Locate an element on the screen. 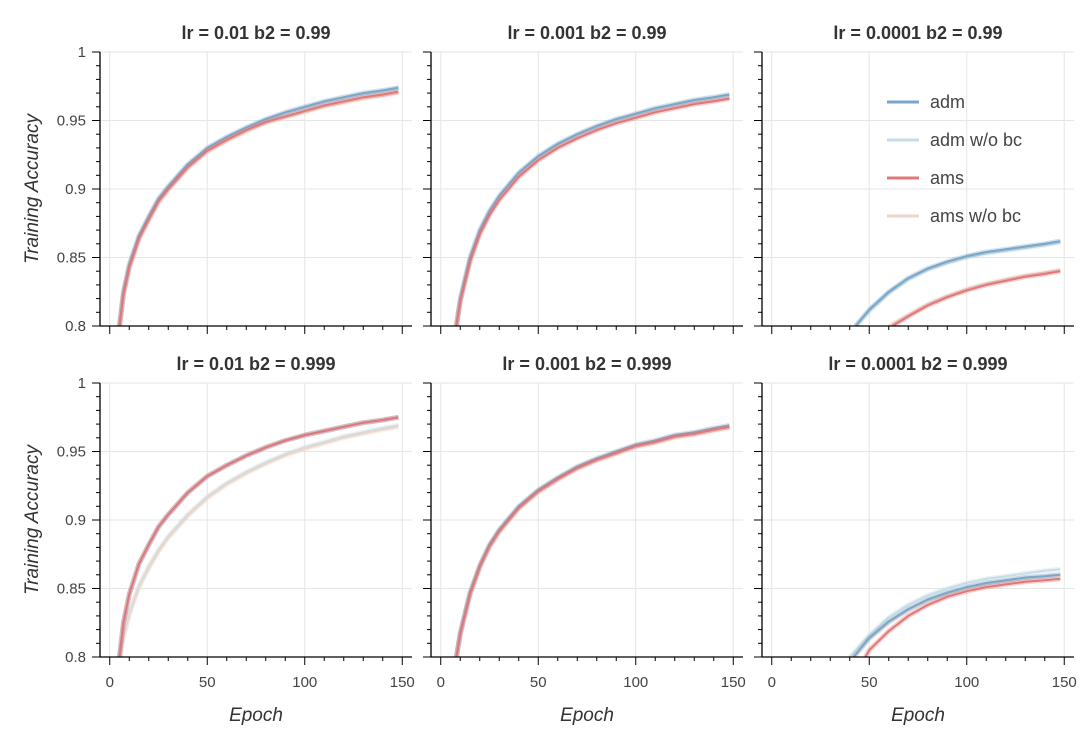 The height and width of the screenshot is (743, 1080). panel-title: lr = 0.001 b2 = 0.99 is located at coordinates (586, 33).